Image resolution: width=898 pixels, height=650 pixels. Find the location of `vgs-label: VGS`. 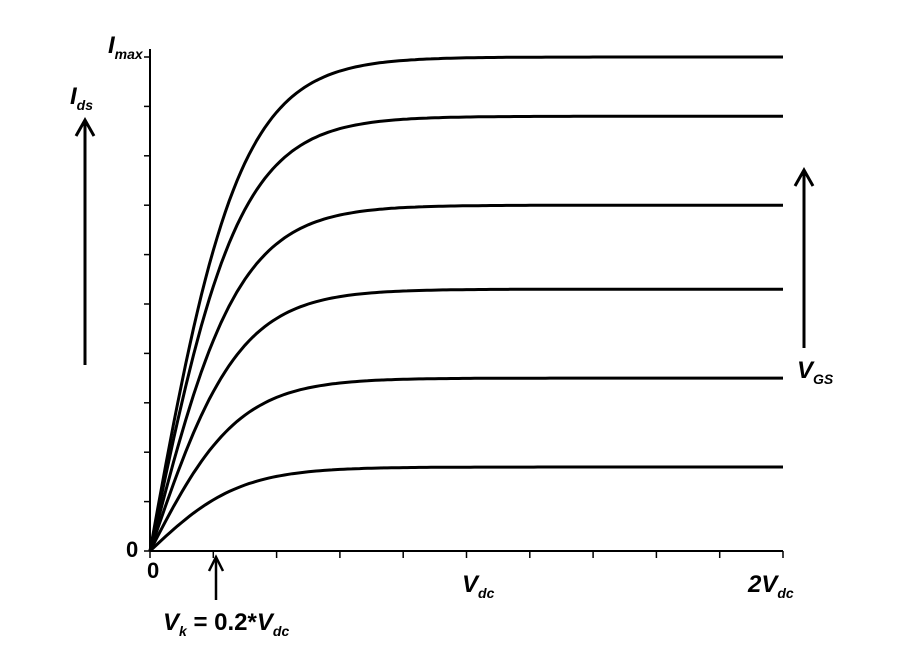

vgs-label: VGS is located at coordinates (815, 372).